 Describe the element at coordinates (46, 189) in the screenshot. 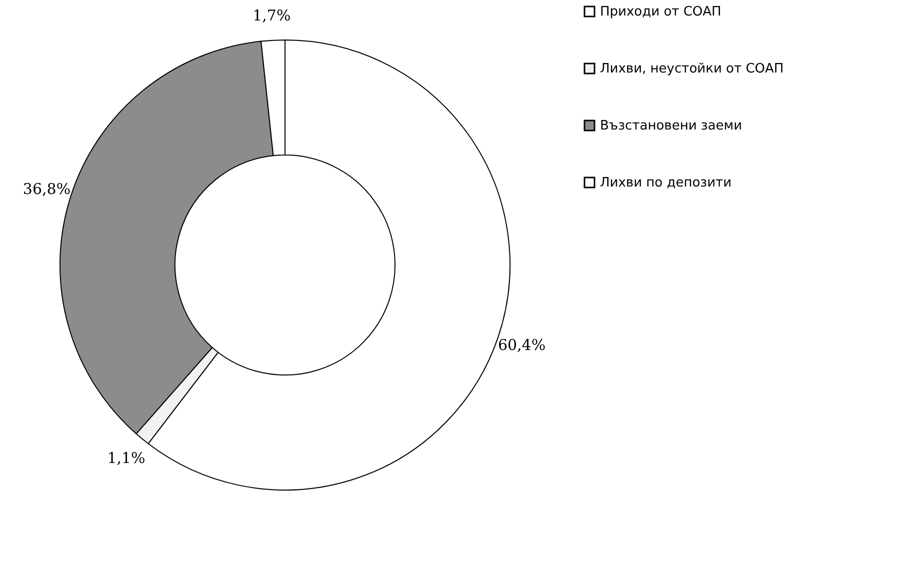

I see `data-label: 36,8%` at that location.